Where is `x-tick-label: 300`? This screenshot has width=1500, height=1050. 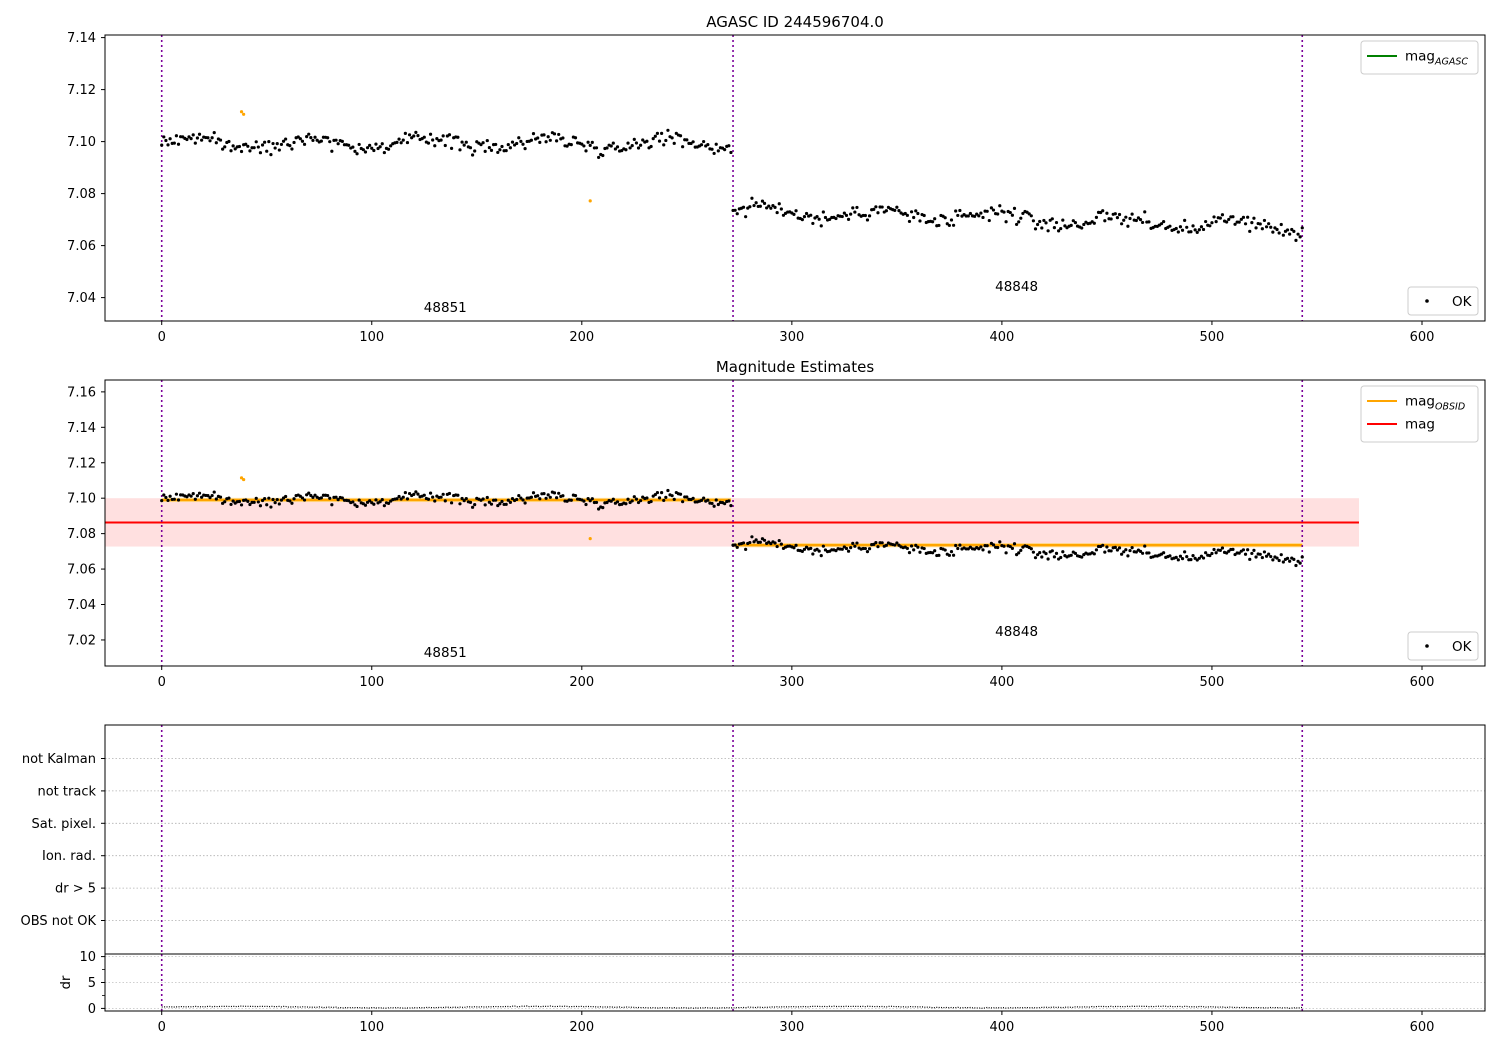
x-tick-label: 300 is located at coordinates (791, 1027).